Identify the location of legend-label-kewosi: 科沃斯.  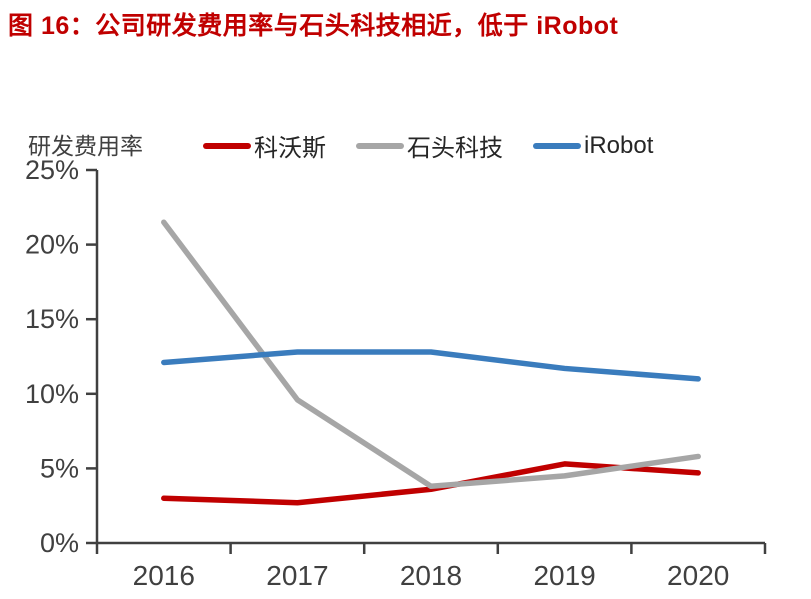
(290, 148).